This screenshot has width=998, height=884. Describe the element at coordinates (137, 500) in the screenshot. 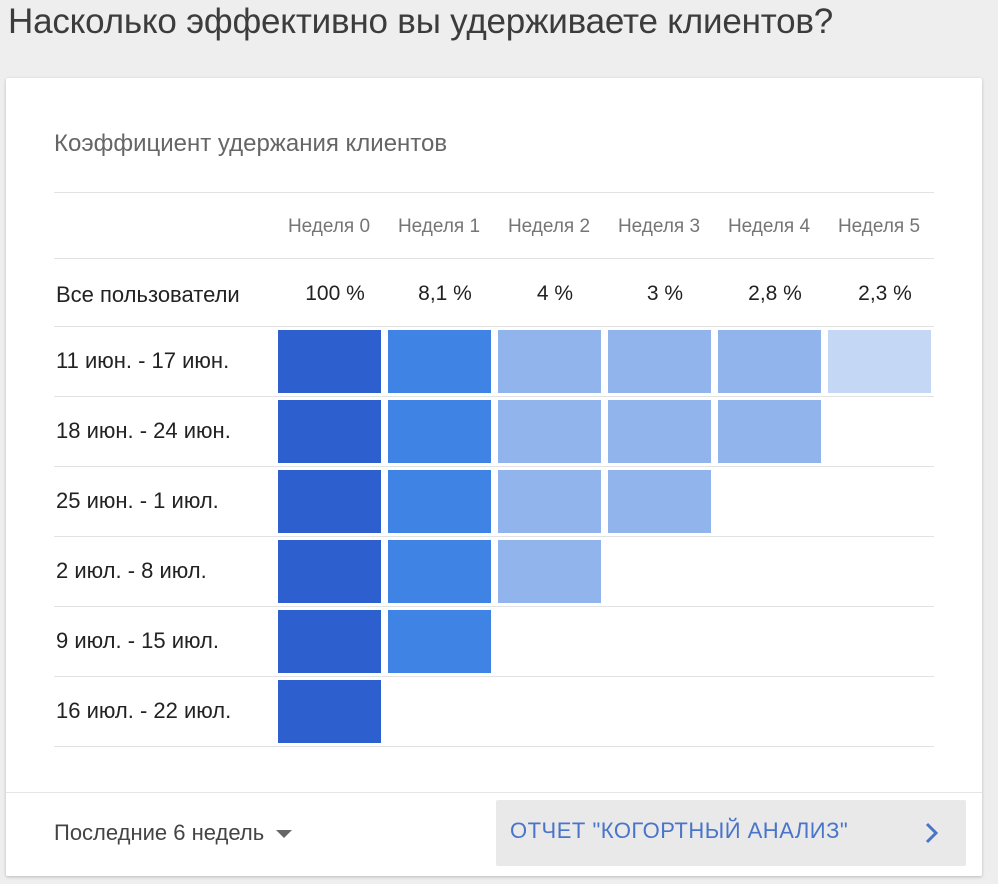

I see `cohort-label: 25 июн. - 1 июл.` at that location.